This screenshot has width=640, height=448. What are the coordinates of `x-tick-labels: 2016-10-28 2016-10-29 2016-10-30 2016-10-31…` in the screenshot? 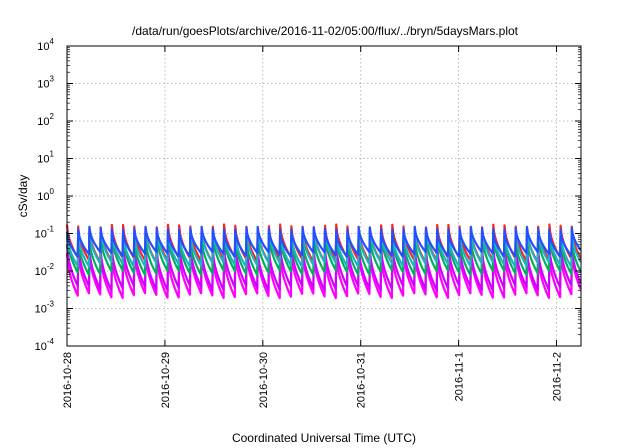 It's located at (313, 380).